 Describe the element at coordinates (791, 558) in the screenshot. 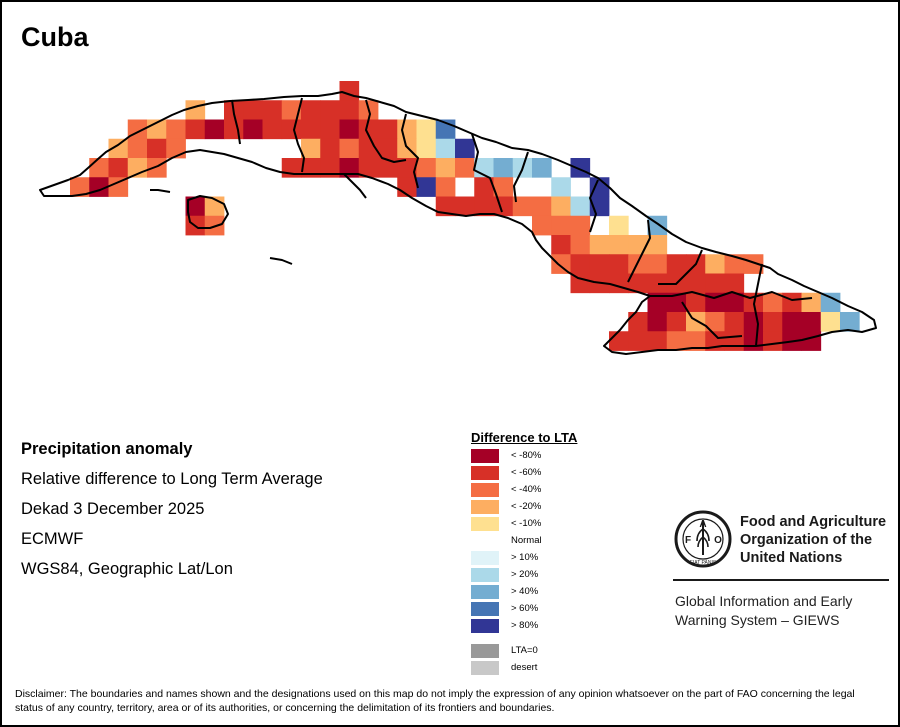

I see `fao-name-line3: United Nations` at that location.